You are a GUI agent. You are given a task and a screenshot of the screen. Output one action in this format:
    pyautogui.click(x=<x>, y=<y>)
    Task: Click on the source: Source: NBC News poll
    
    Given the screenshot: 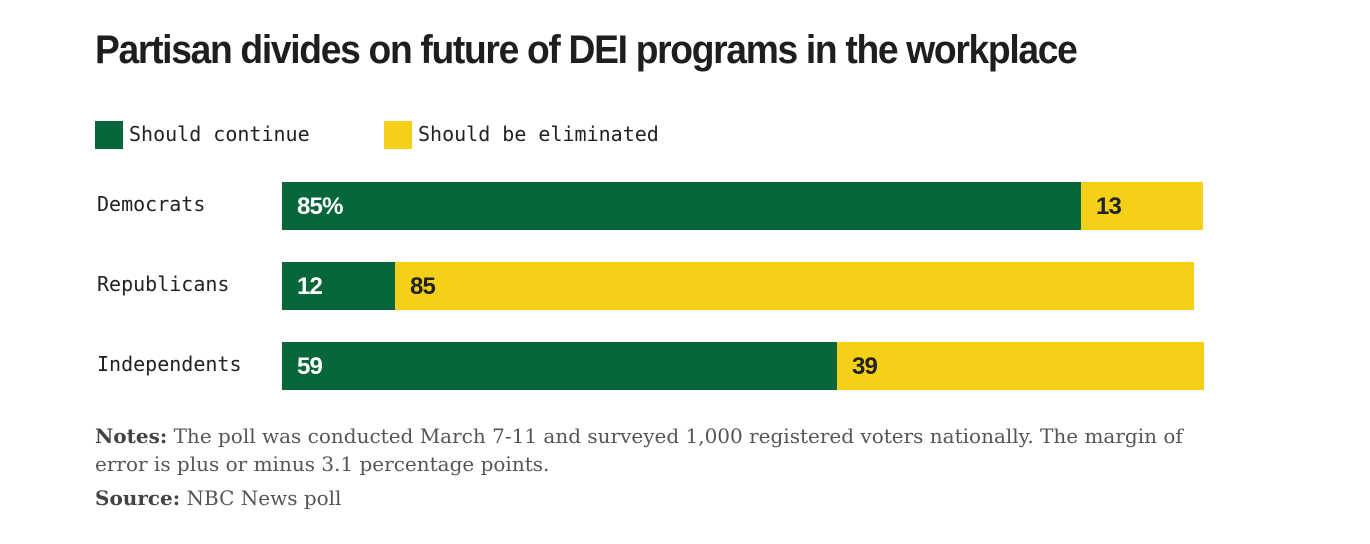 What is the action you would take?
    pyautogui.click(x=218, y=498)
    